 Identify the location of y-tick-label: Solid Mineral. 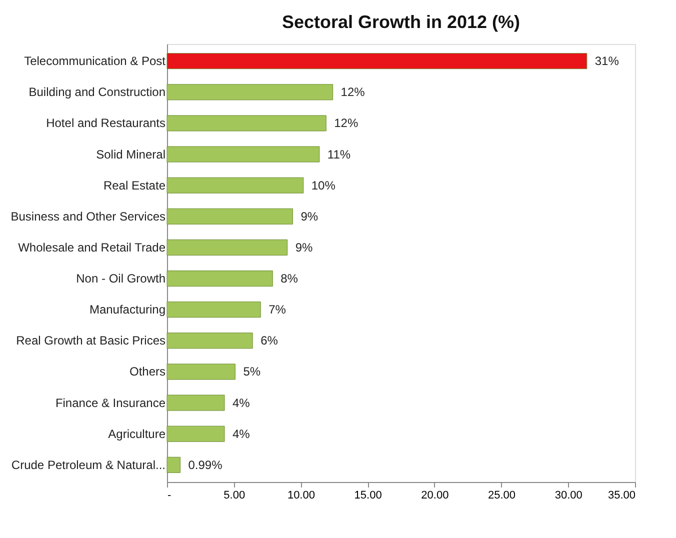
(131, 154).